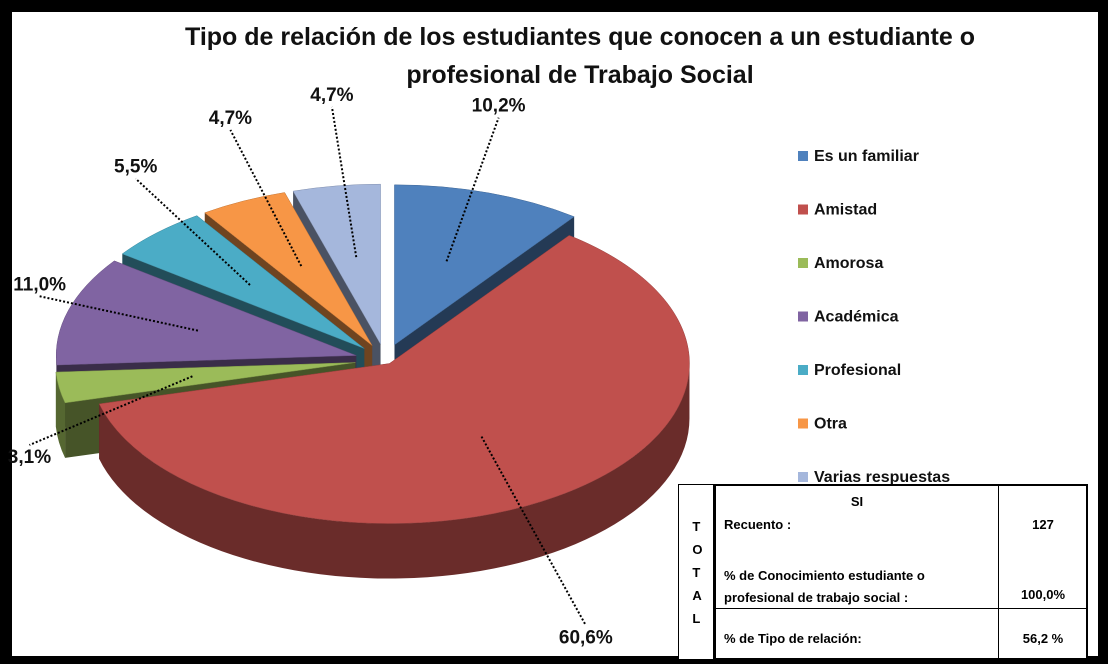 The width and height of the screenshot is (1108, 664). Describe the element at coordinates (856, 317) in the screenshot. I see `legend-label: Académica` at that location.